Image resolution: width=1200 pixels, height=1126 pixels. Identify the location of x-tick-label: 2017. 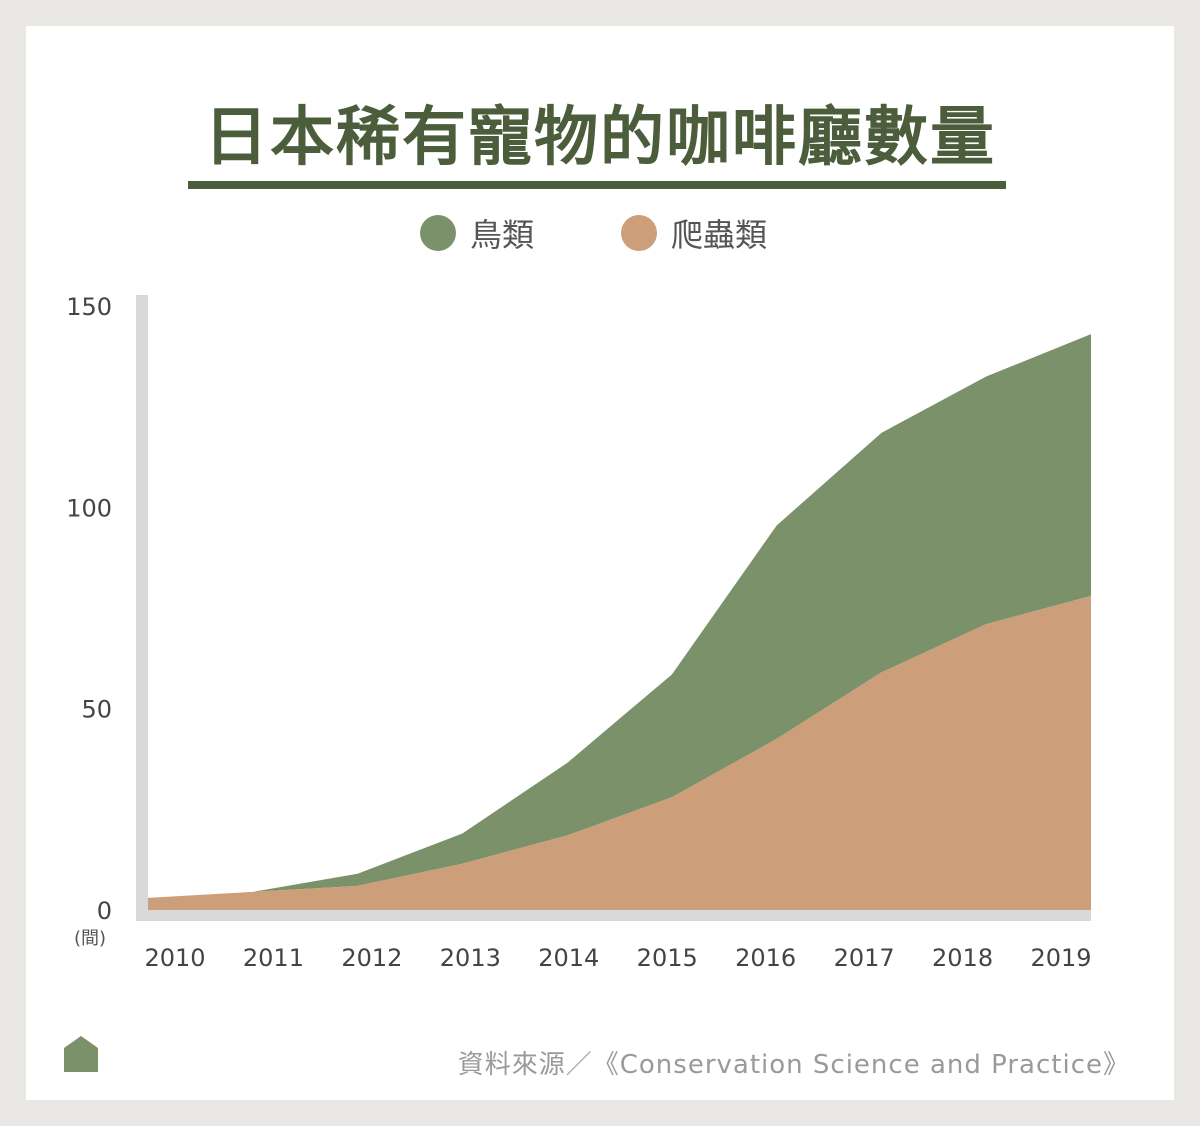
(864, 958).